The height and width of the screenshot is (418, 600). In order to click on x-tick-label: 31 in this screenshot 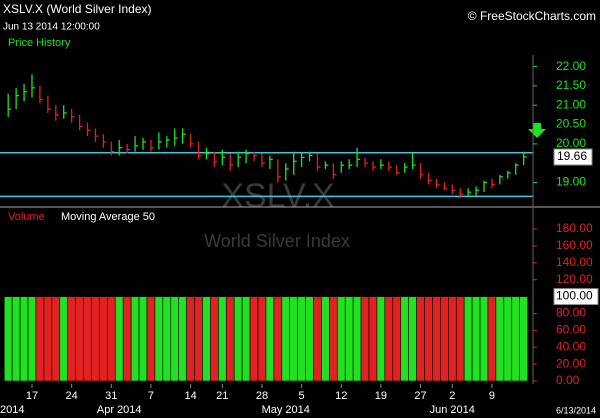, I will do `click(111, 396)`.